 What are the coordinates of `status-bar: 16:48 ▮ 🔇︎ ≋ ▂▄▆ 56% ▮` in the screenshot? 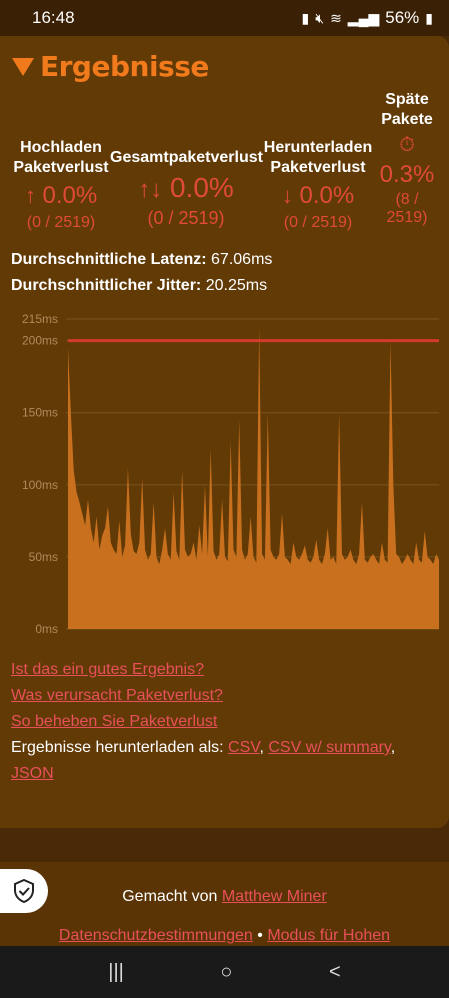 It's located at (224, 18).